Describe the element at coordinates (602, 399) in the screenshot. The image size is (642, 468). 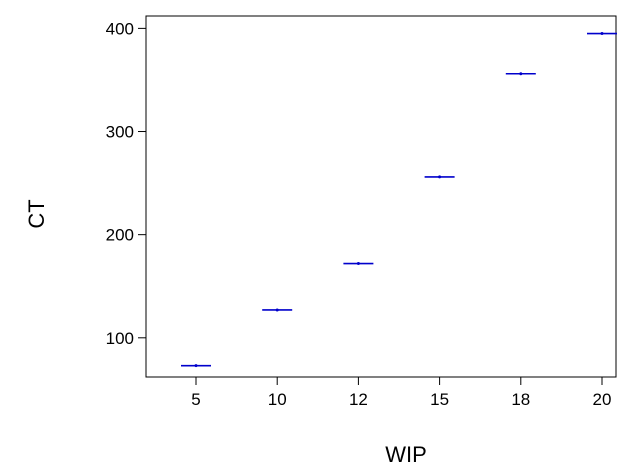
I see `x-tick-label: 20` at that location.